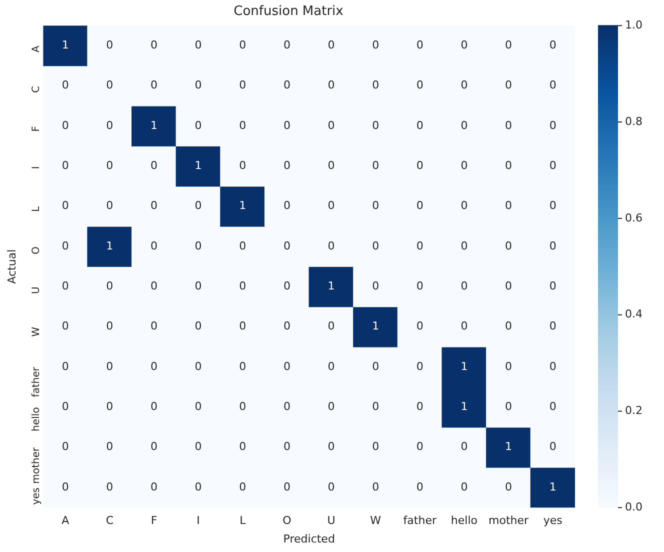 This screenshot has width=664, height=552. I want to click on x-tick-label: mother, so click(509, 521).